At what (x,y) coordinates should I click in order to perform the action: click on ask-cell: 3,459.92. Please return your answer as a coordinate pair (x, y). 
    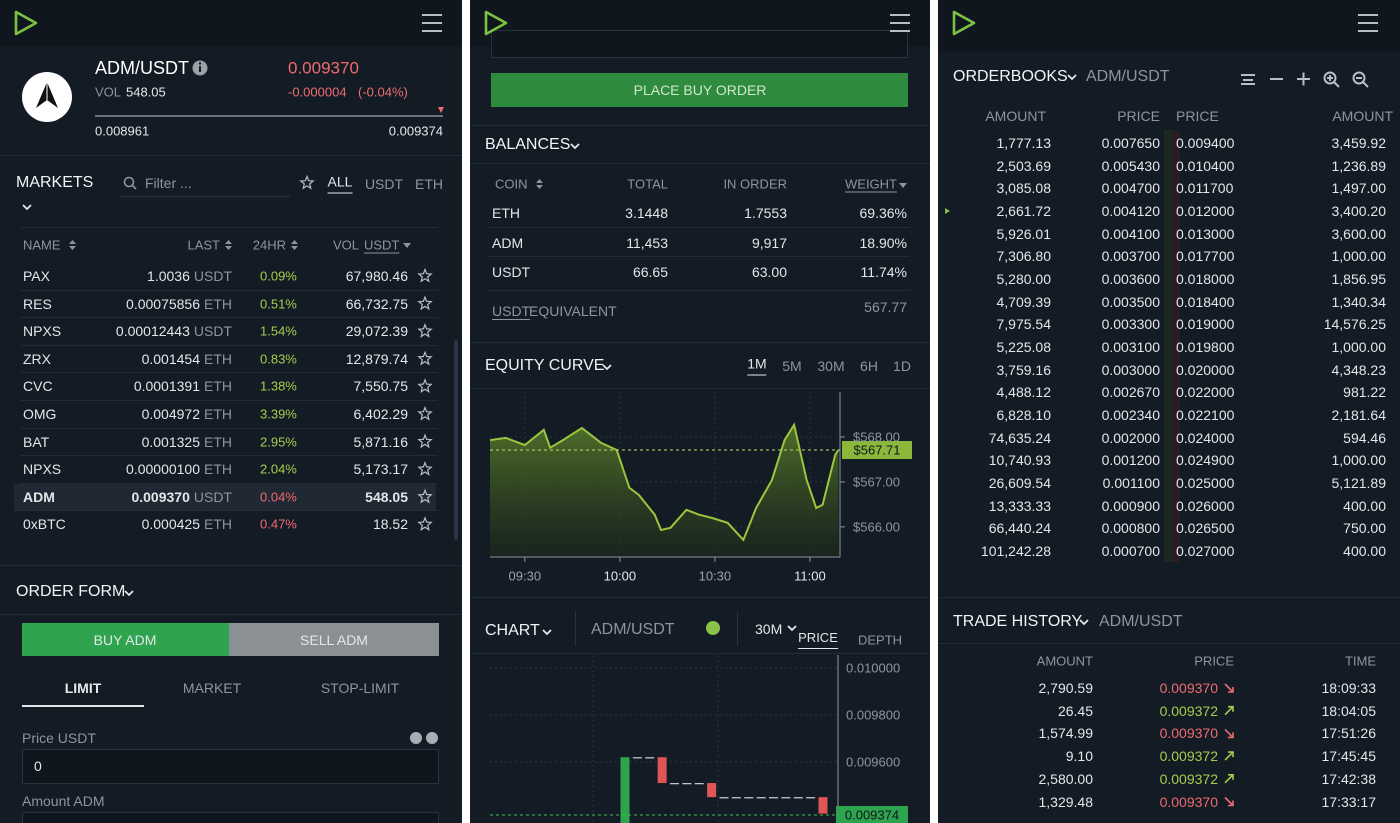
    Looking at the image, I should click on (1359, 143).